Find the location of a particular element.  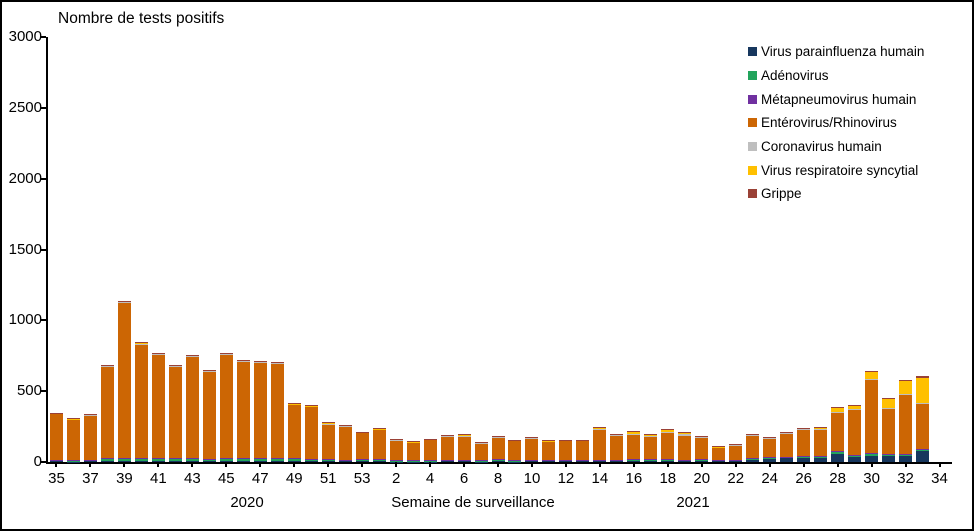

legend-label: Entérovirus/Rhinovirus is located at coordinates (829, 123).